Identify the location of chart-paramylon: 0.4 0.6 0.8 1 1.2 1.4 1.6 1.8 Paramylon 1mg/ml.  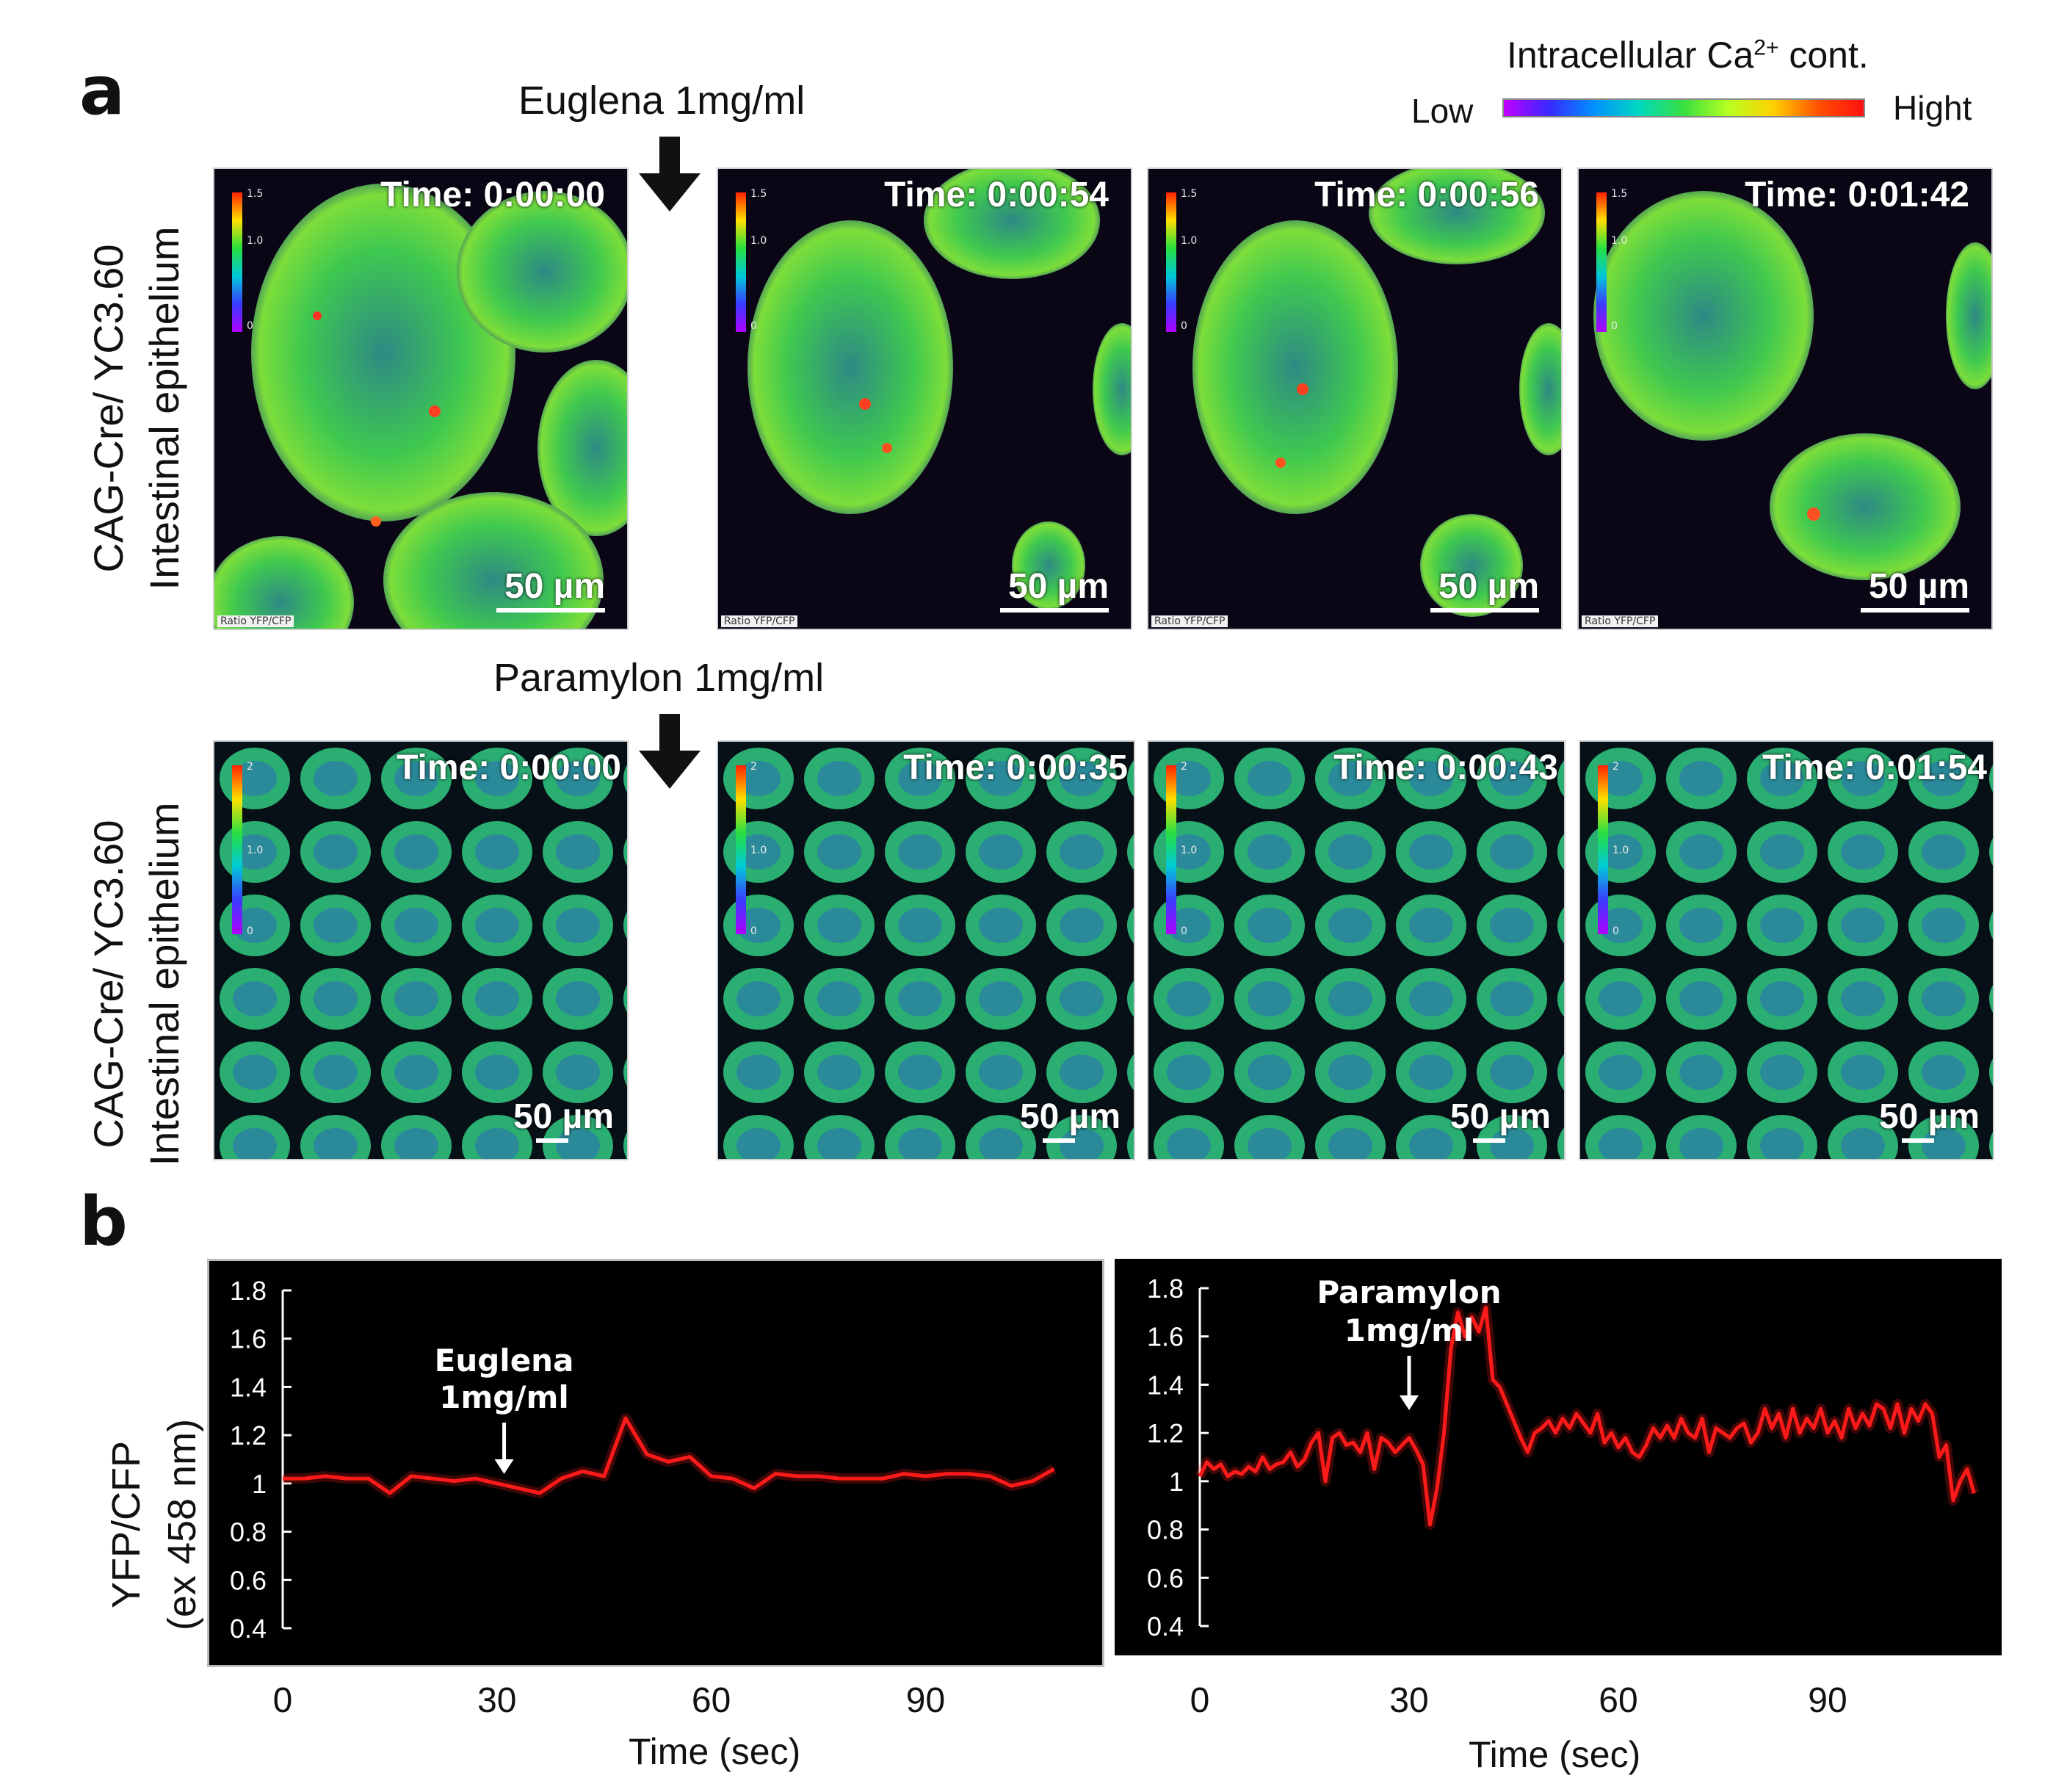
(1558, 1457).